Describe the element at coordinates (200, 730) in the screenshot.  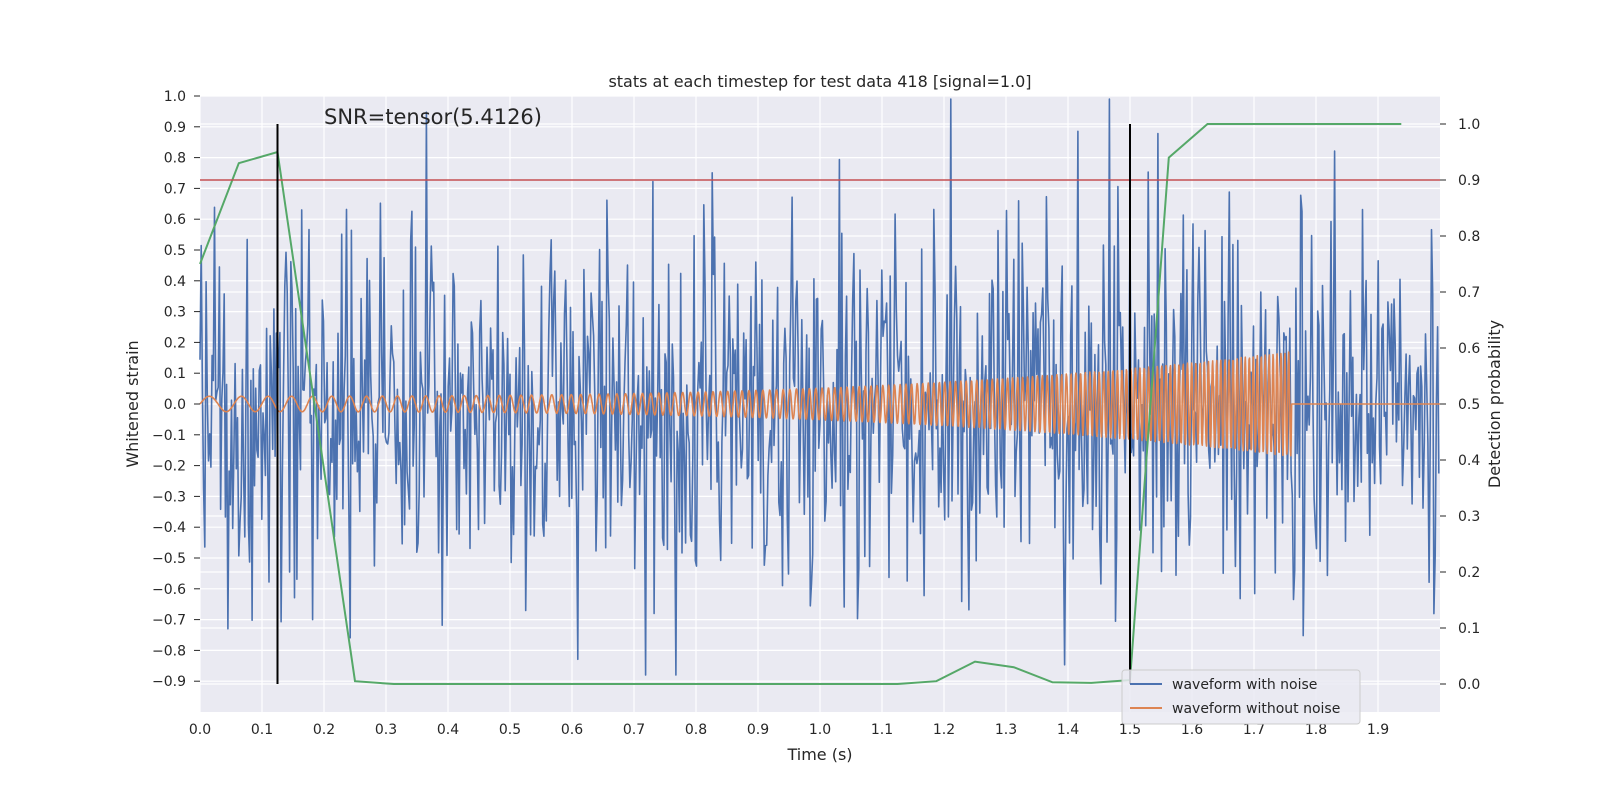
I see `x-tick-label: 0.0` at that location.